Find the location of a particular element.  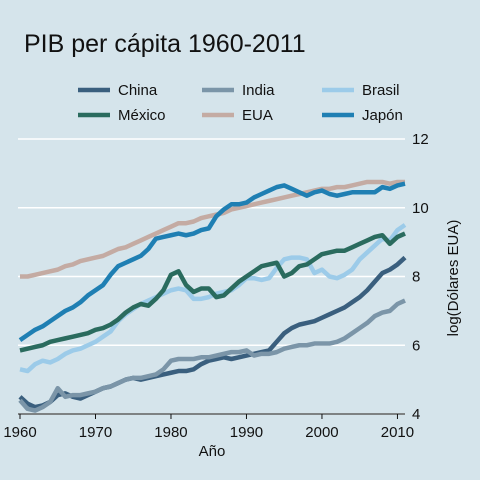

y-axis: 4 6 8 10 12 is located at coordinates (420, 277).